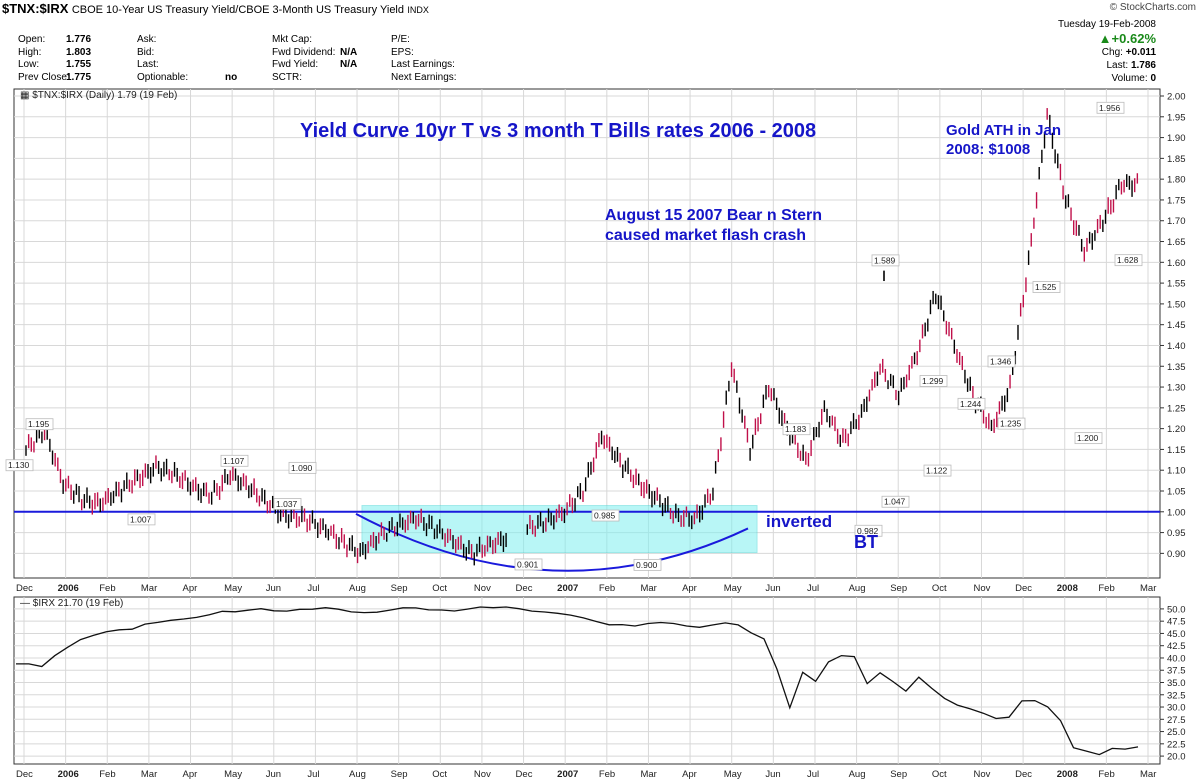 This screenshot has width=1200, height=784. What do you see at coordinates (1176, 263) in the screenshot?
I see `y-tick-label: 1.60` at bounding box center [1176, 263].